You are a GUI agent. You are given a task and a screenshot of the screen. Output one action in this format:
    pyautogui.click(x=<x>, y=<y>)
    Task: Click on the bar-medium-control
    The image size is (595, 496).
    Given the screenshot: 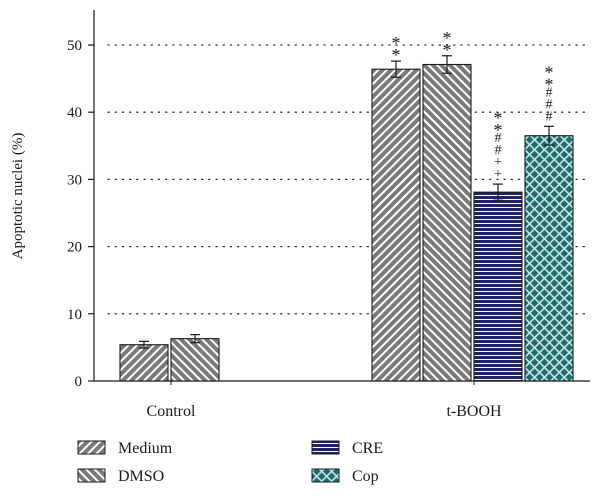 What is the action you would take?
    pyautogui.click(x=144, y=363)
    